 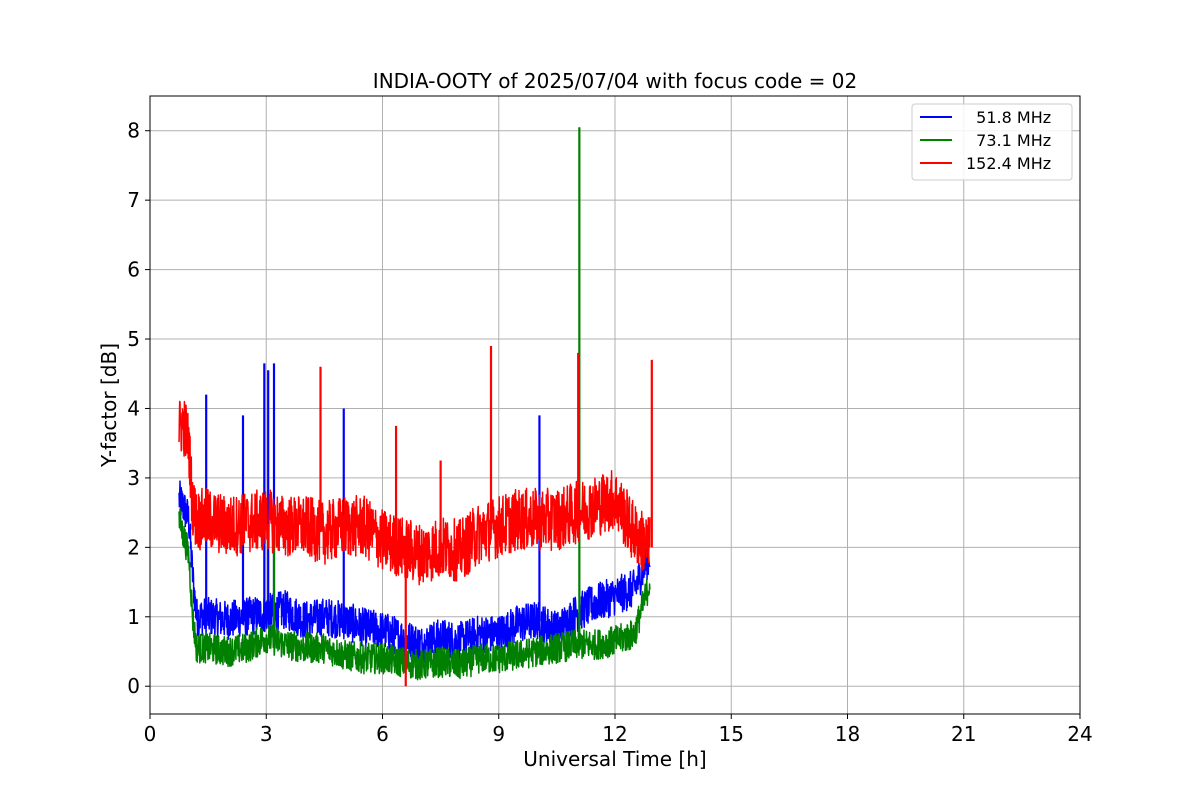 I want to click on legend-box, so click(x=992, y=142).